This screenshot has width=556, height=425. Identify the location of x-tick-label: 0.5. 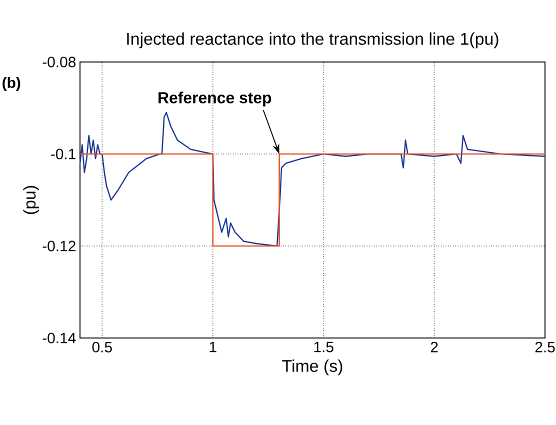
(102, 347).